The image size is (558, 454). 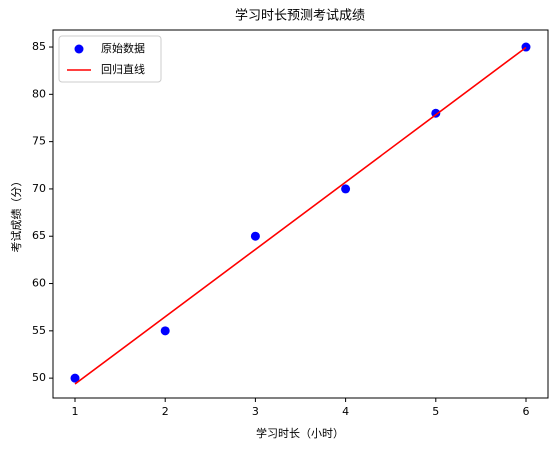 I want to click on chart-title: 学习时长预测考试成绩, so click(x=300, y=16).